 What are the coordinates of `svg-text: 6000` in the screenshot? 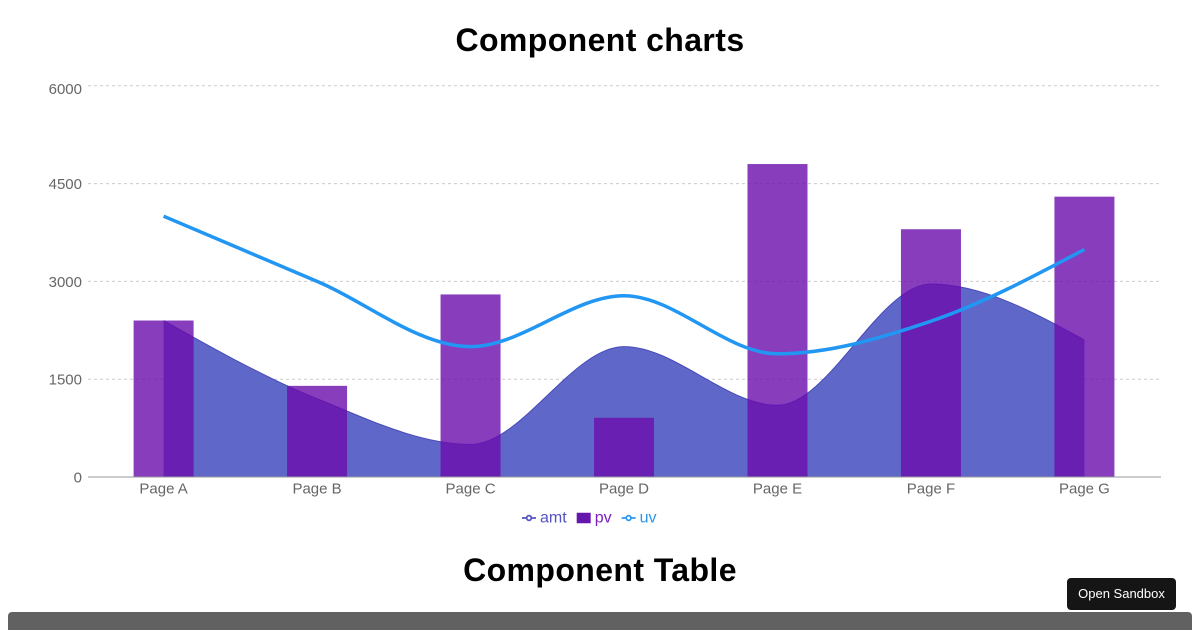 It's located at (65, 89).